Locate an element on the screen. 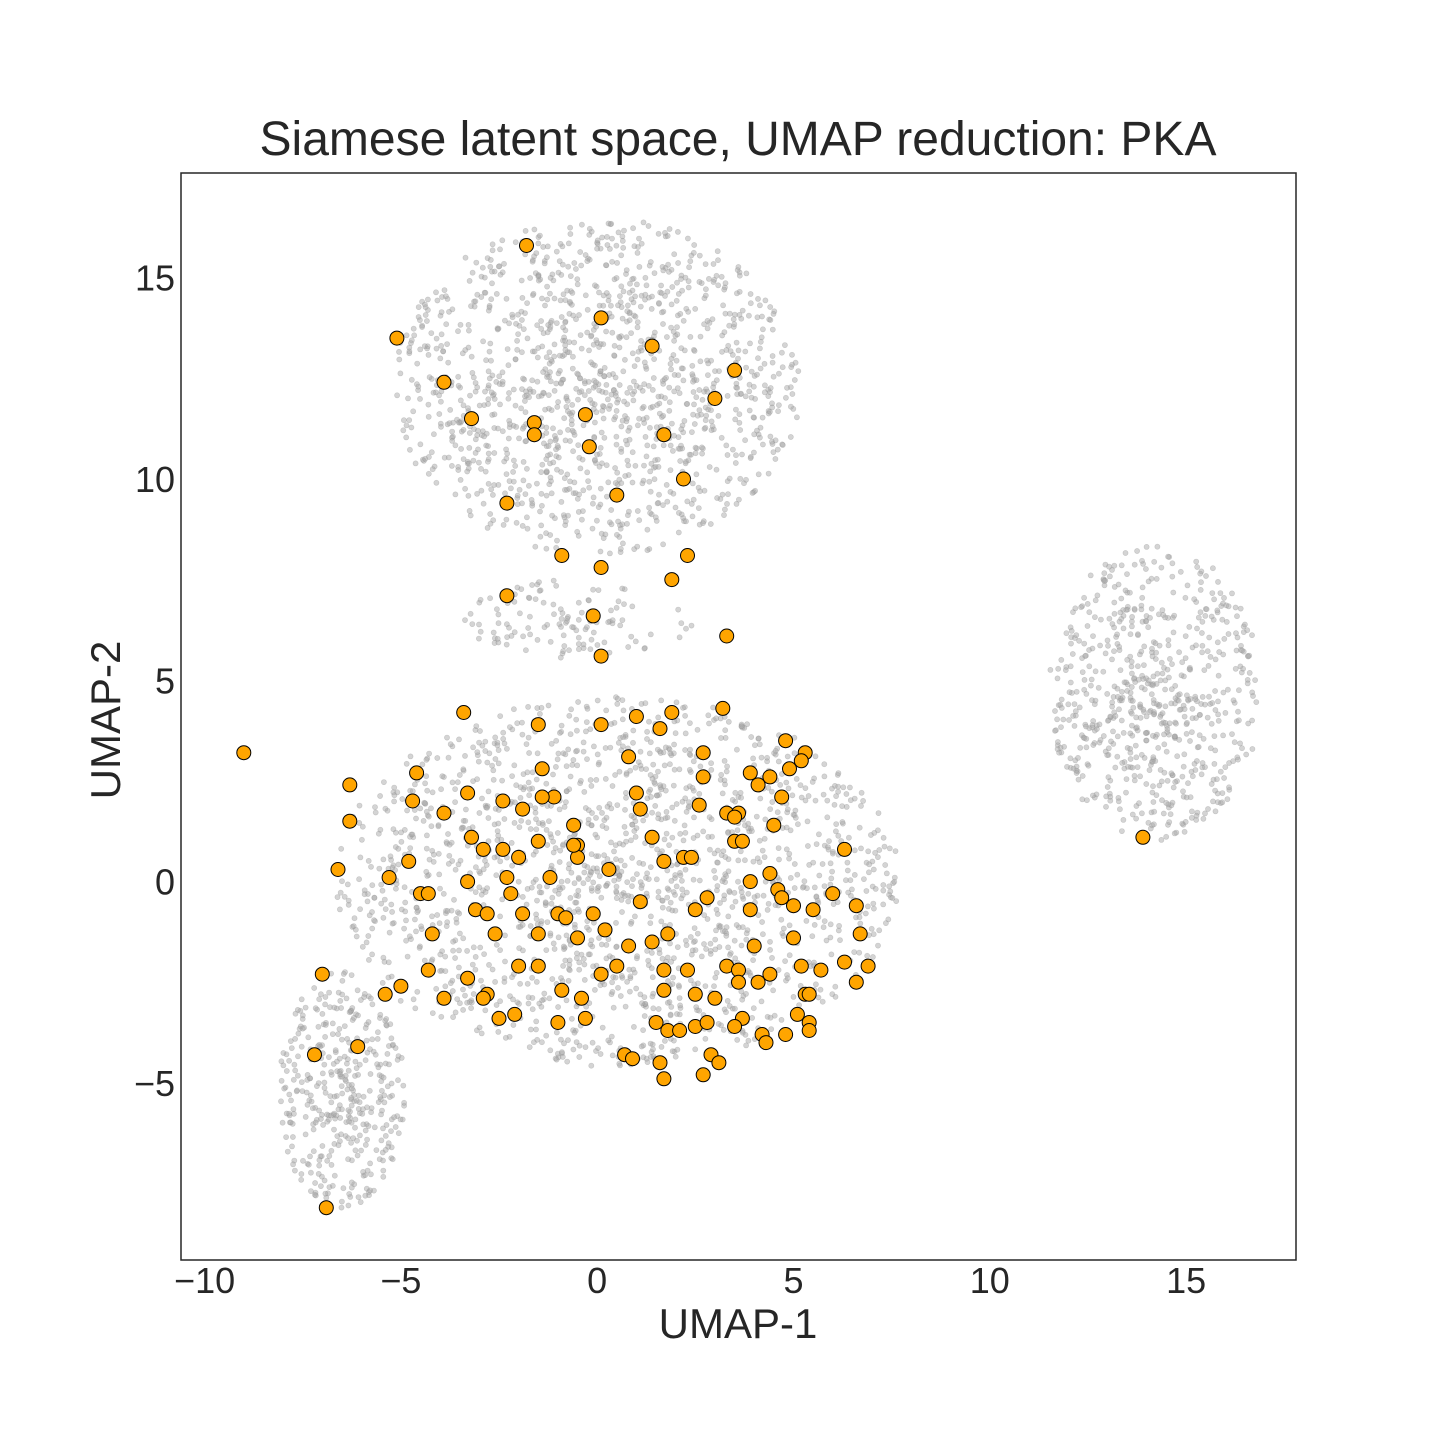  x-axis-ticks: −10 −5 0 5 10 15 is located at coordinates (690, 1280).